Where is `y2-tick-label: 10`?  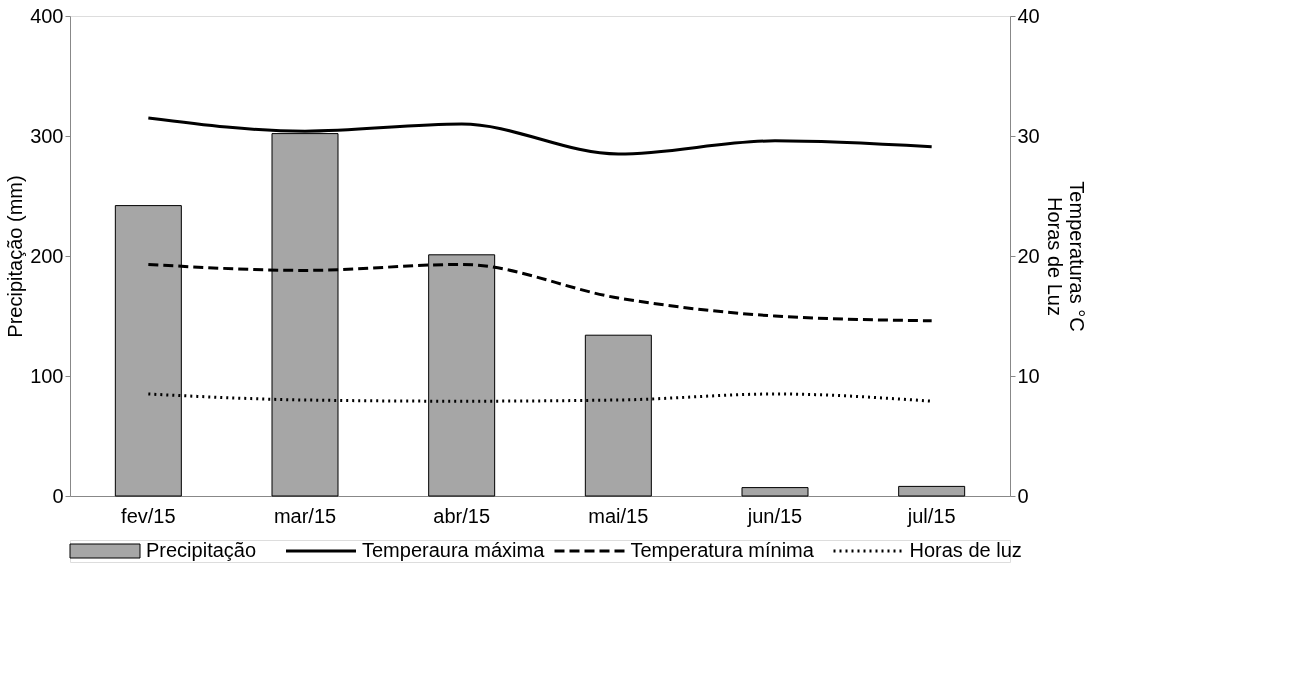
y2-tick-label: 10 is located at coordinates (1028, 375).